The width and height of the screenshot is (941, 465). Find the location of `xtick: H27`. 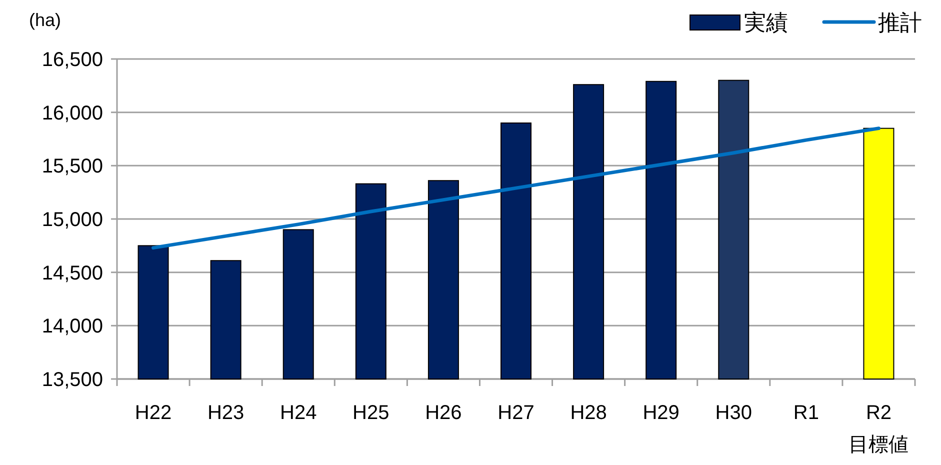

xtick: H27 is located at coordinates (516, 413).